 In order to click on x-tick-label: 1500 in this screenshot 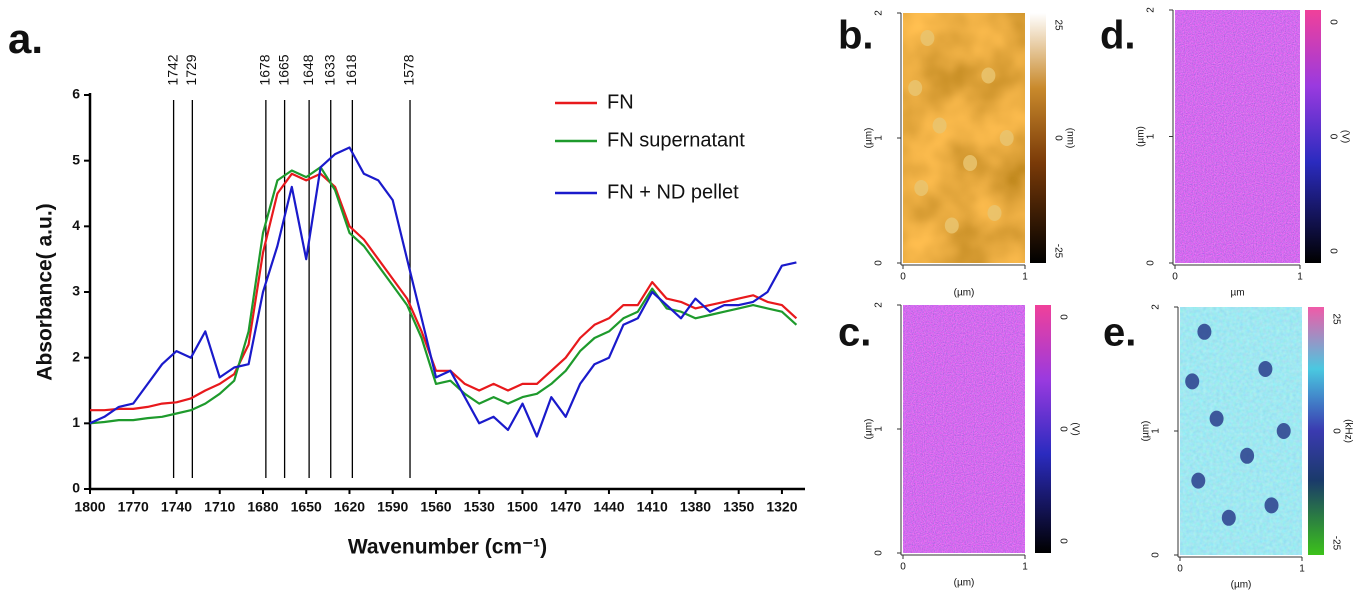, I will do `click(522, 507)`.